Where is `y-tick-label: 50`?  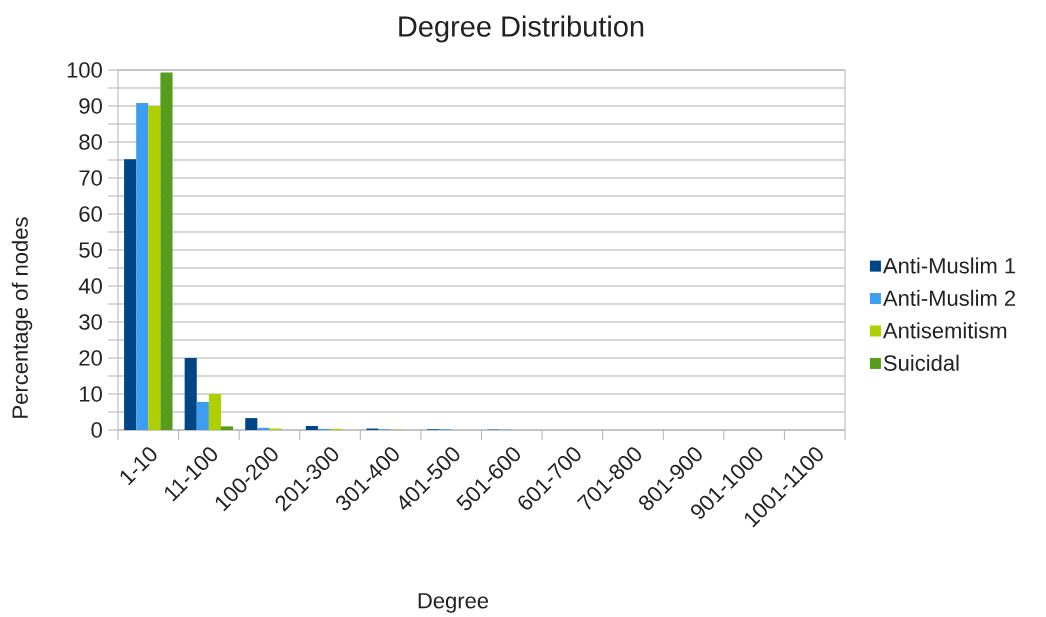 y-tick-label: 50 is located at coordinates (90, 250).